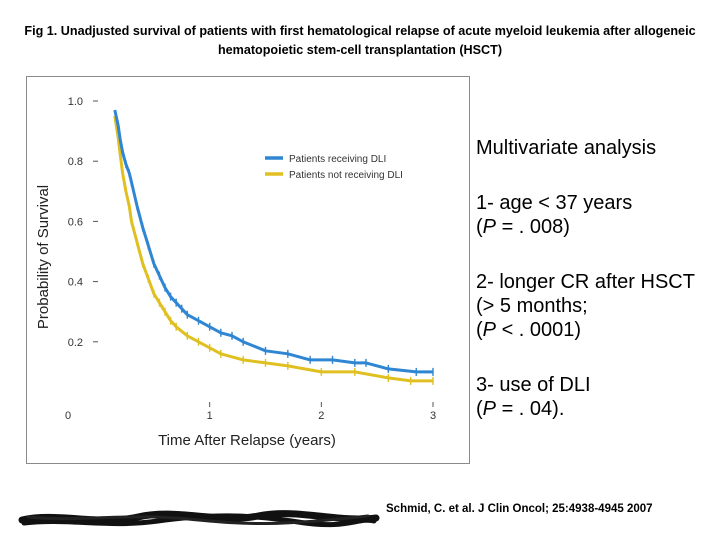  What do you see at coordinates (75, 102) in the screenshot?
I see `y-tick-label: 1.0` at bounding box center [75, 102].